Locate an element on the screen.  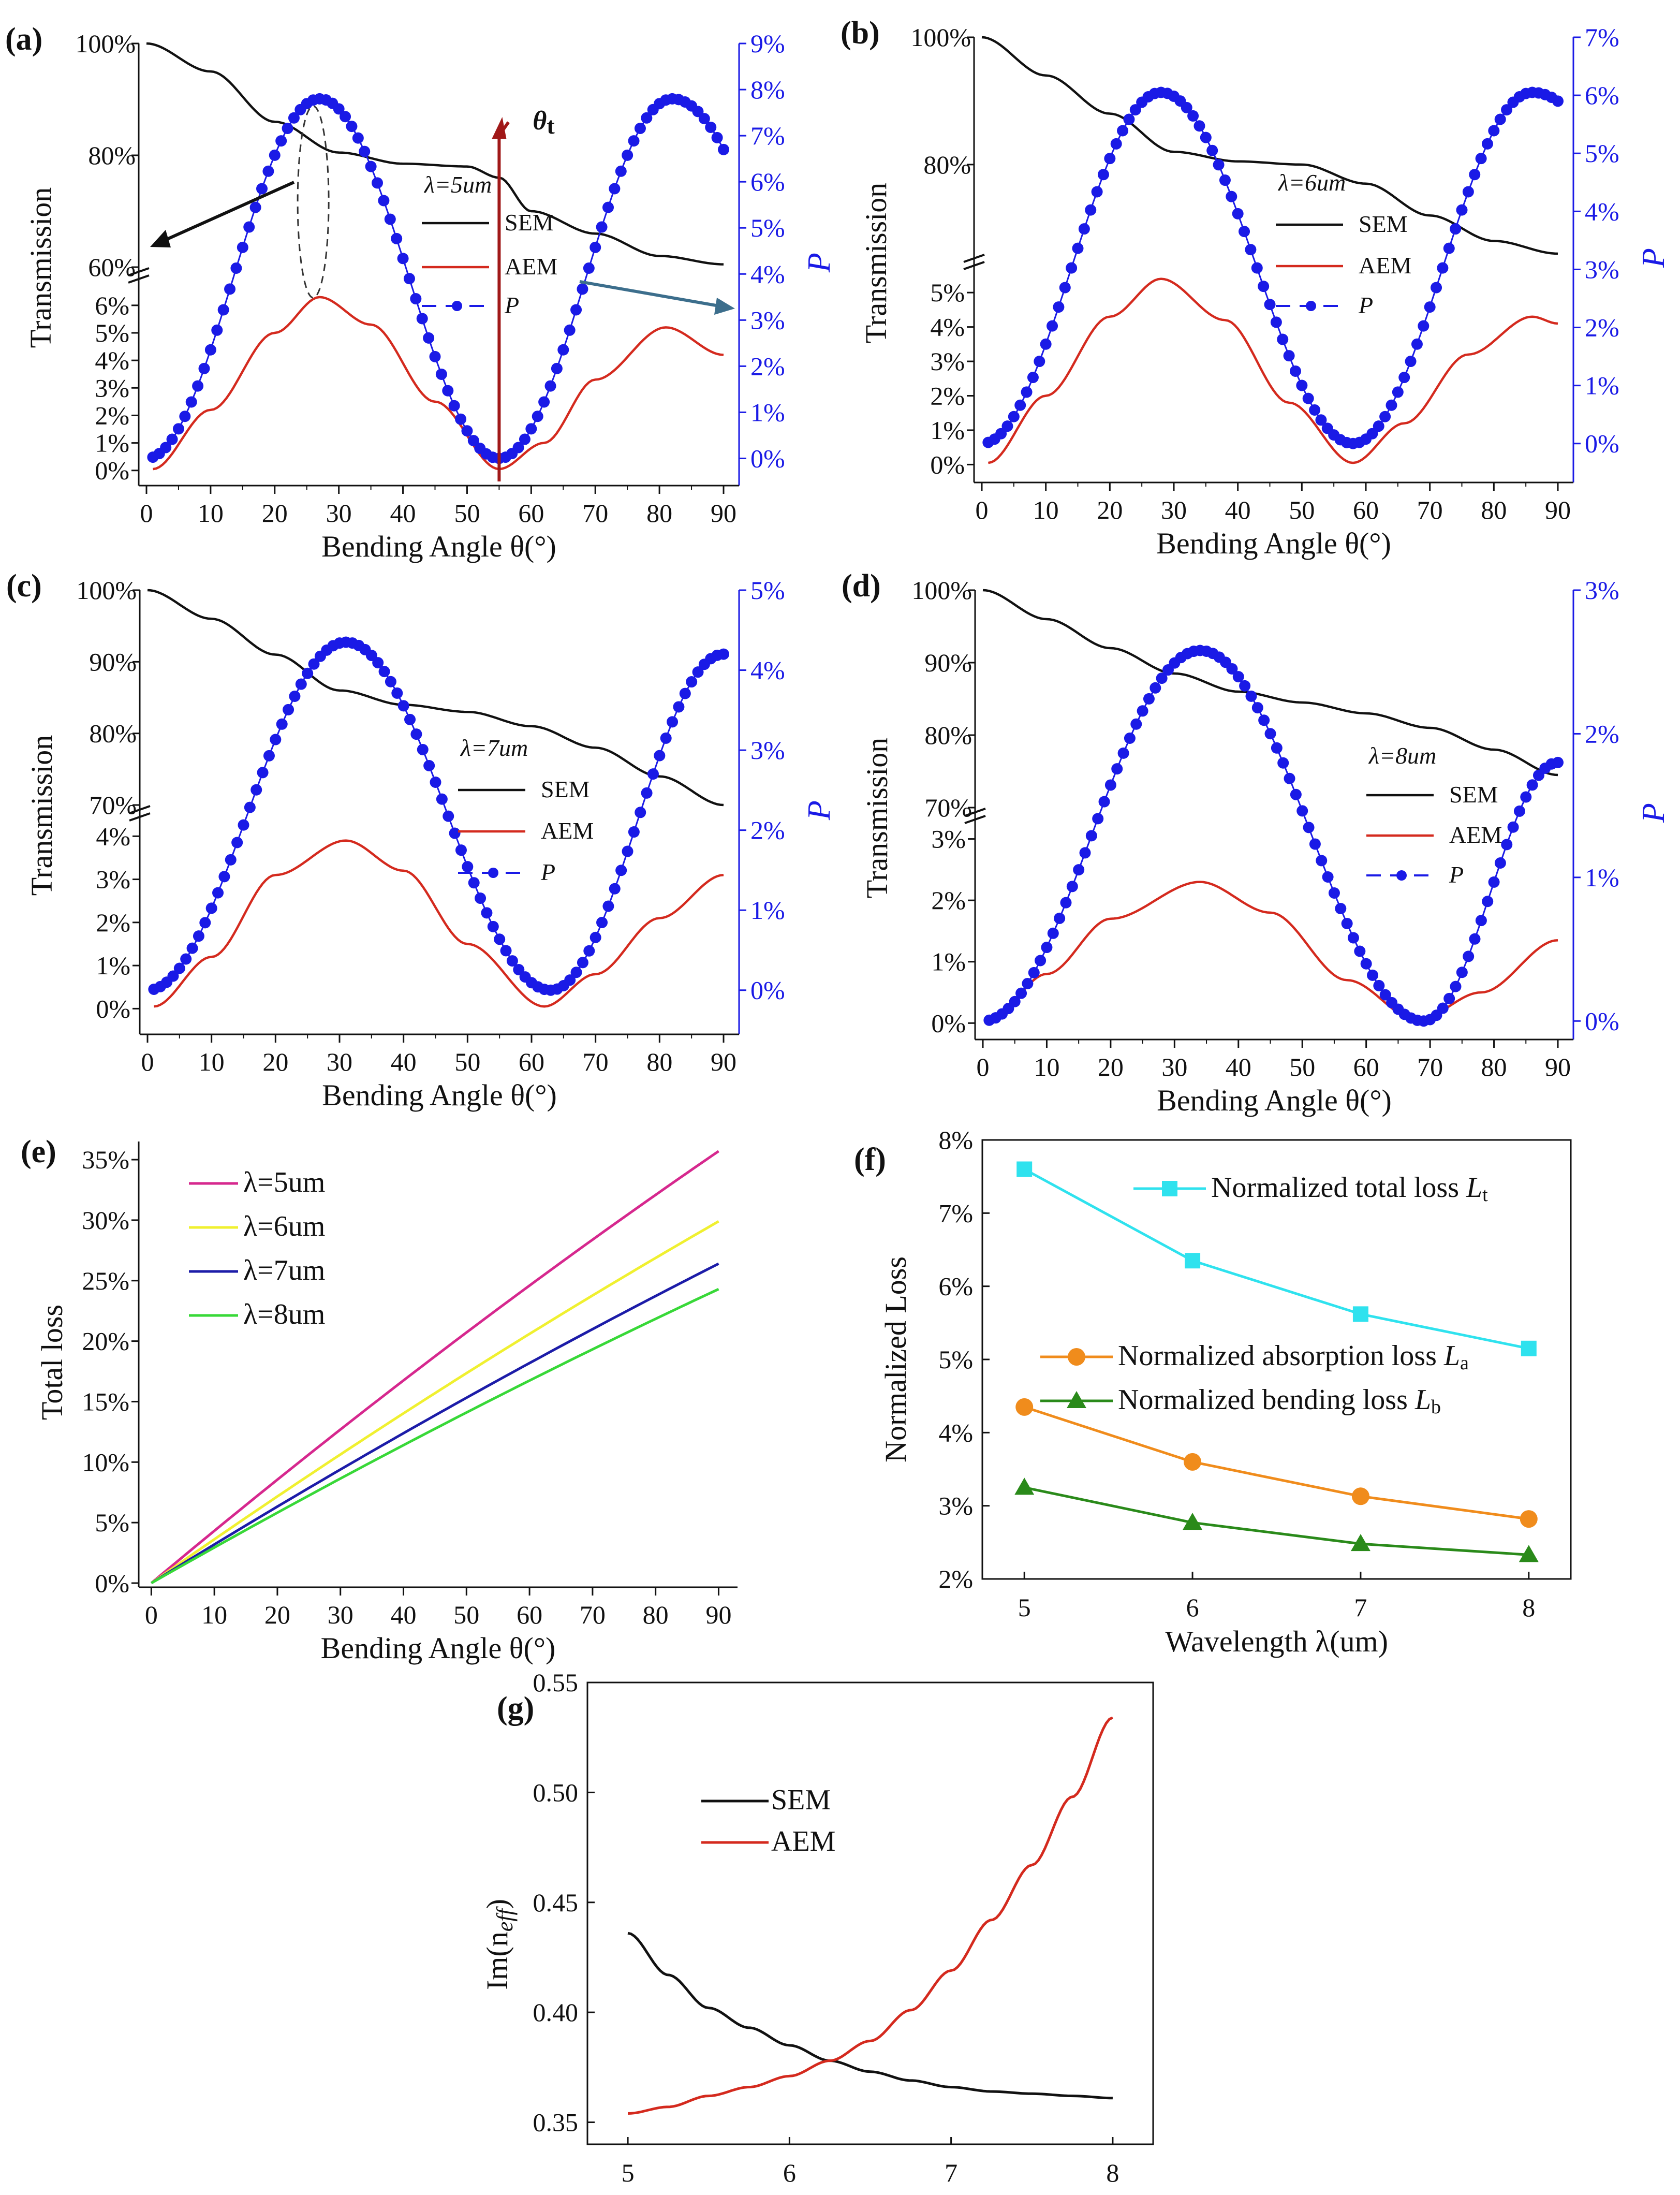
y-axis-label: Transmission is located at coordinates (41, 816).